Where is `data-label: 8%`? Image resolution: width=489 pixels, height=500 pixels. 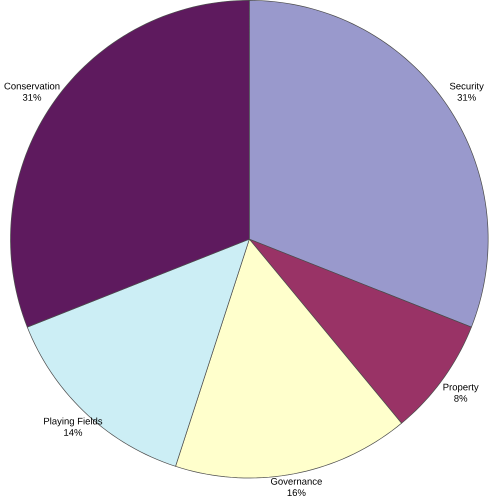 data-label: 8% is located at coordinates (461, 398).